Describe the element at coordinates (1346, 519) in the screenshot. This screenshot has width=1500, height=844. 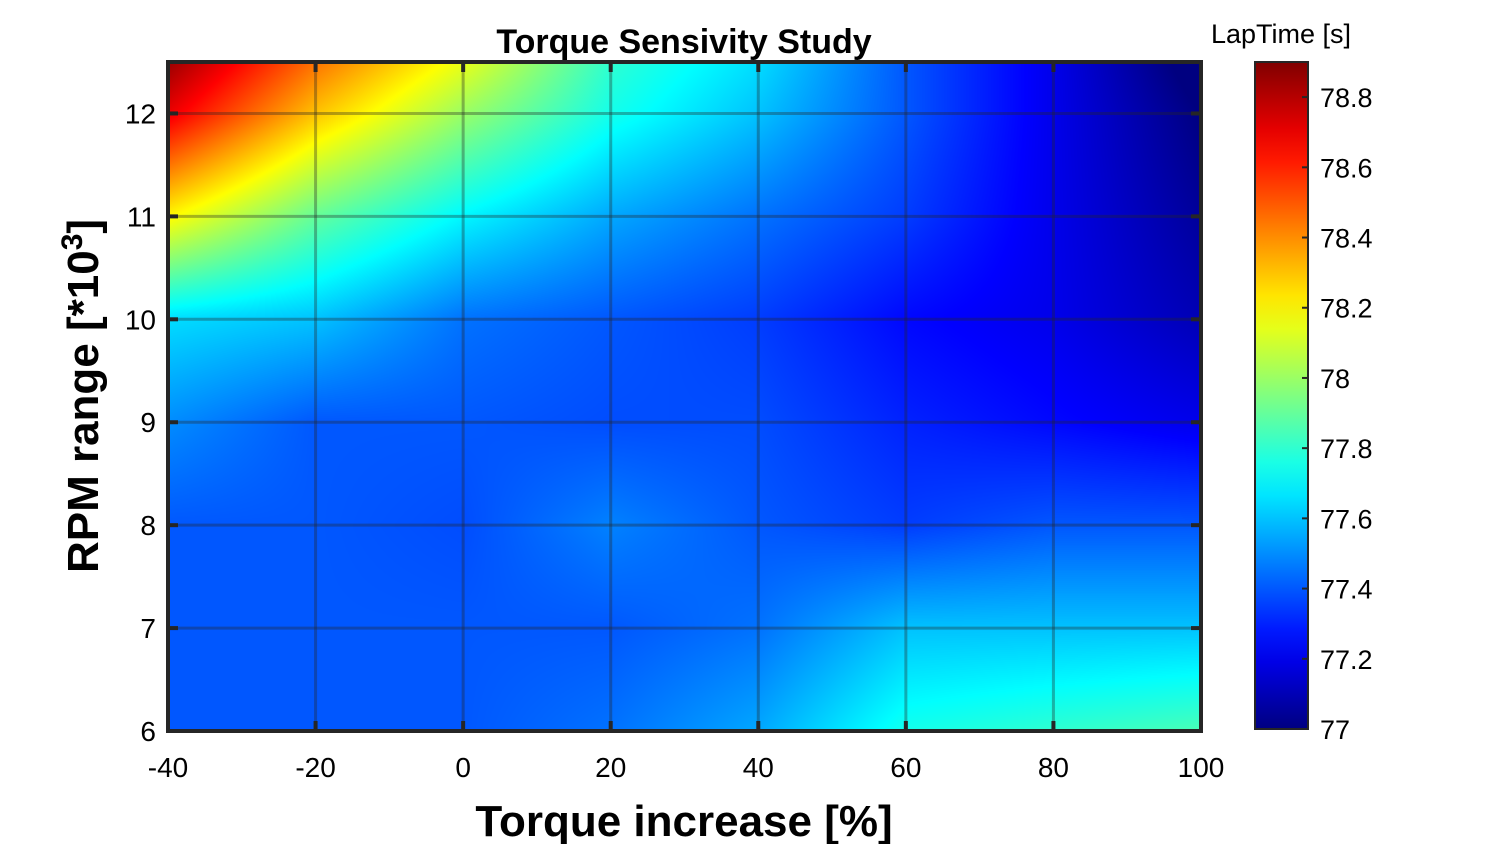
I see `colorbar-tick-label: 77.6` at that location.